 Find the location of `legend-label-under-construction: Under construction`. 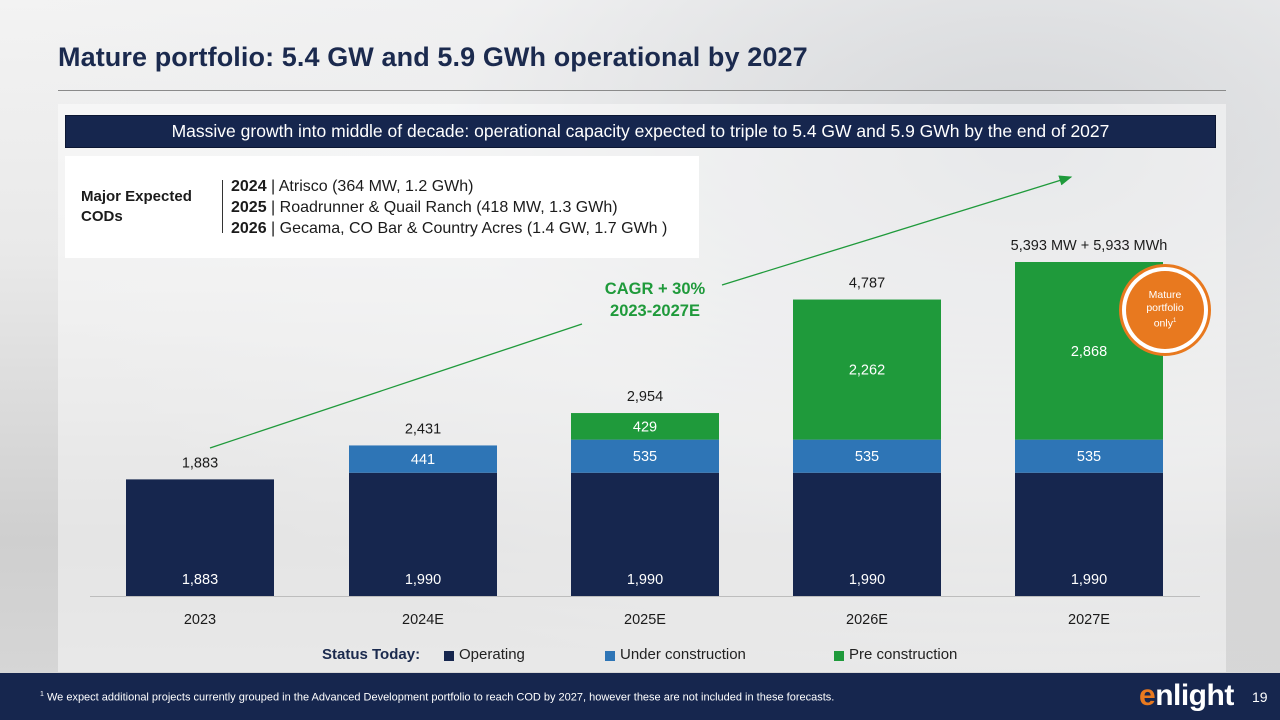

legend-label-under-construction: Under construction is located at coordinates (683, 654).